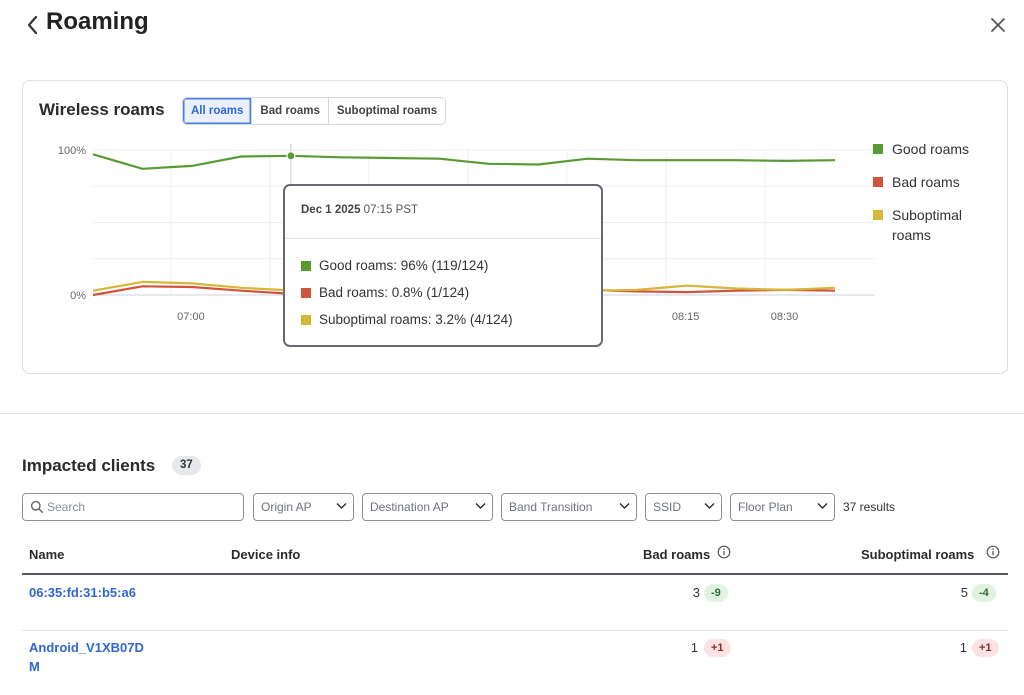 Image resolution: width=1024 pixels, height=695 pixels. I want to click on clients-count-badge: 37, so click(186, 465).